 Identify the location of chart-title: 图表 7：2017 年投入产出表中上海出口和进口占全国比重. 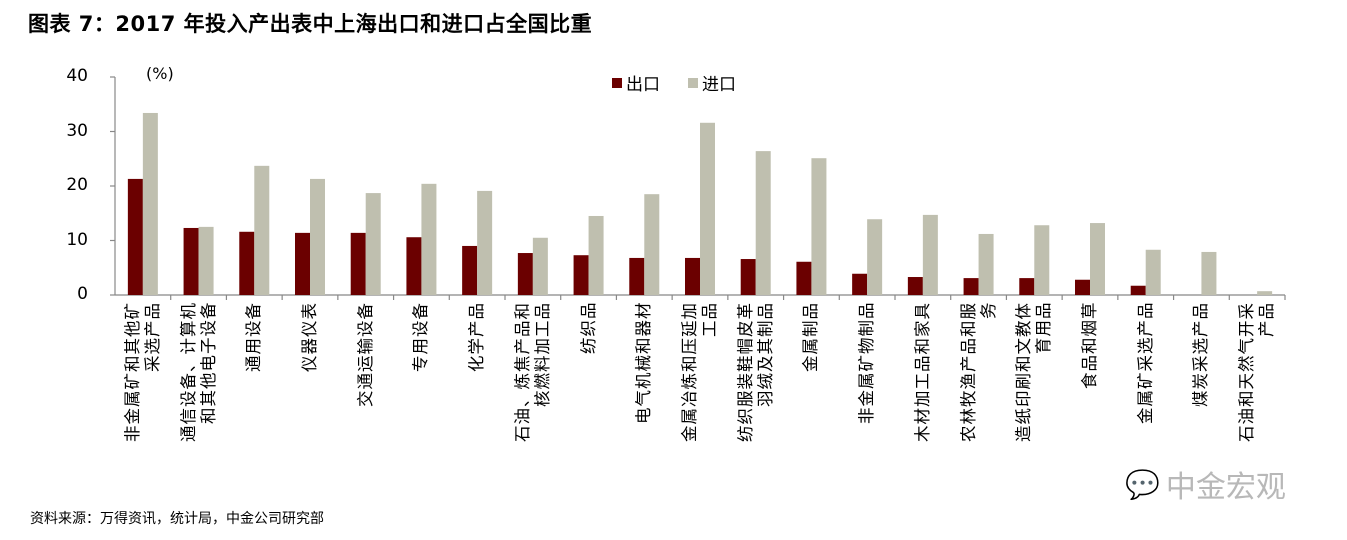
(310, 24).